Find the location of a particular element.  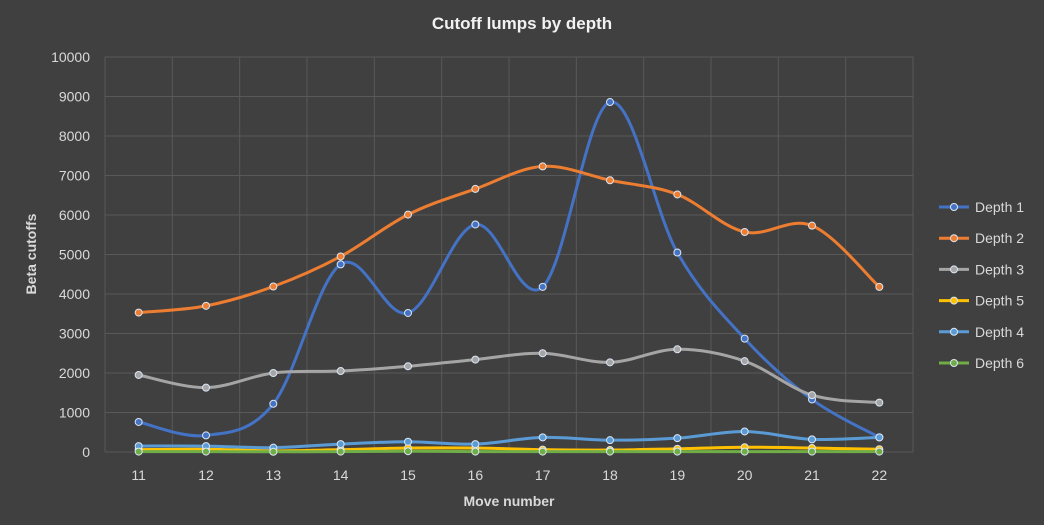

x-tick-label: 16 is located at coordinates (476, 475).